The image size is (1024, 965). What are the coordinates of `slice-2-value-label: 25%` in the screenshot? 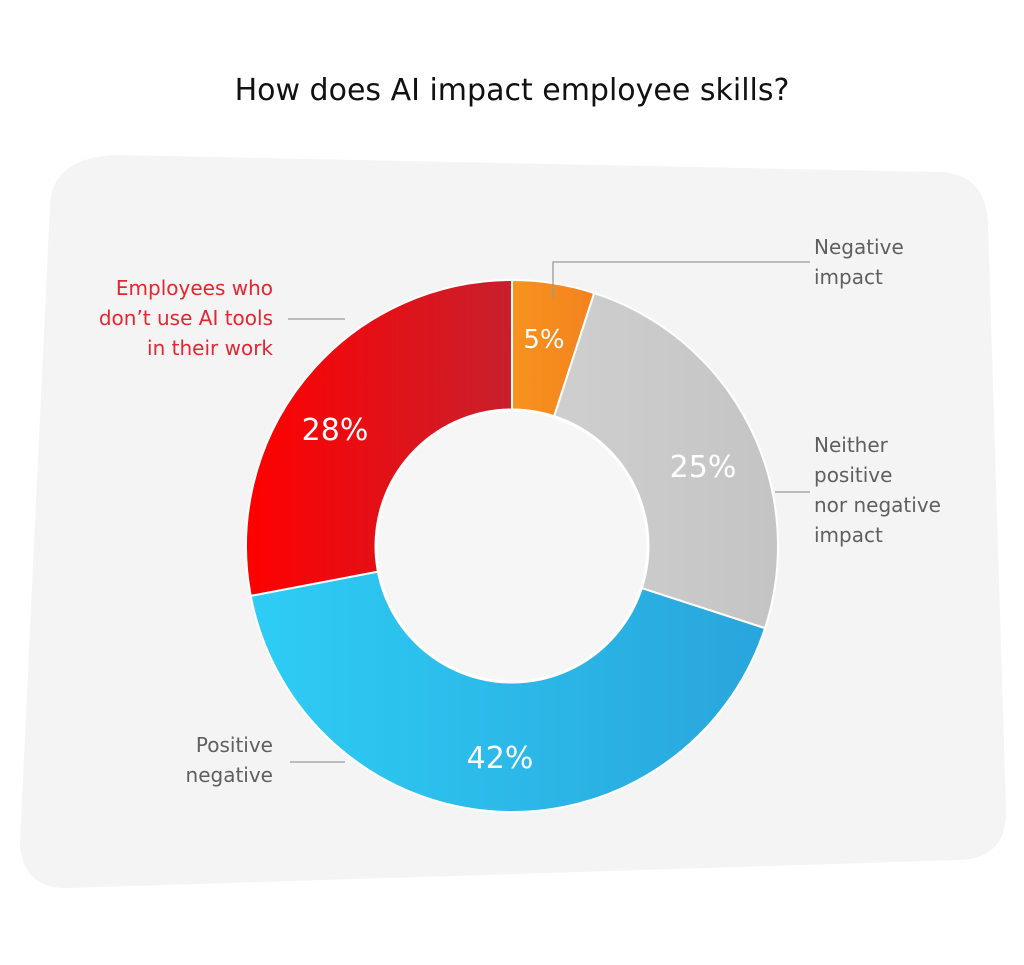 It's located at (703, 467).